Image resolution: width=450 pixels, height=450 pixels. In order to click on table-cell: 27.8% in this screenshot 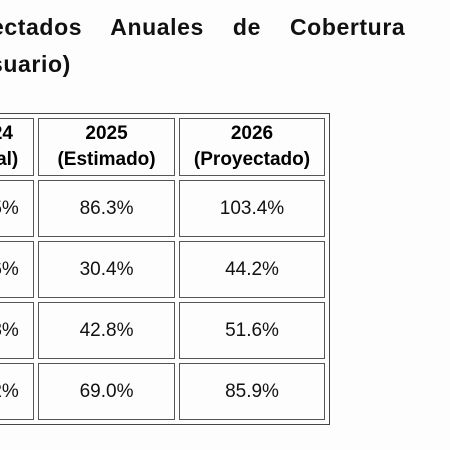, I will do `click(17, 330)`.